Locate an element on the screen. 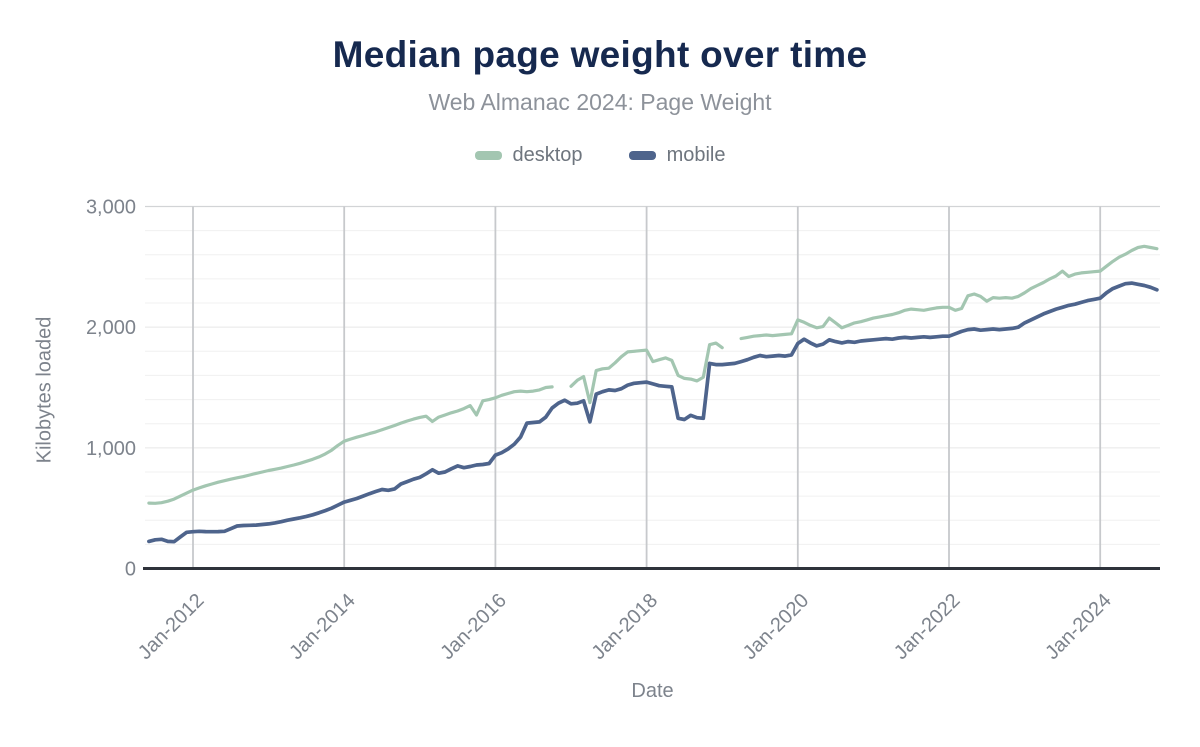 The height and width of the screenshot is (747, 1200). svg-text: Jan-2014 is located at coordinates (322, 626).